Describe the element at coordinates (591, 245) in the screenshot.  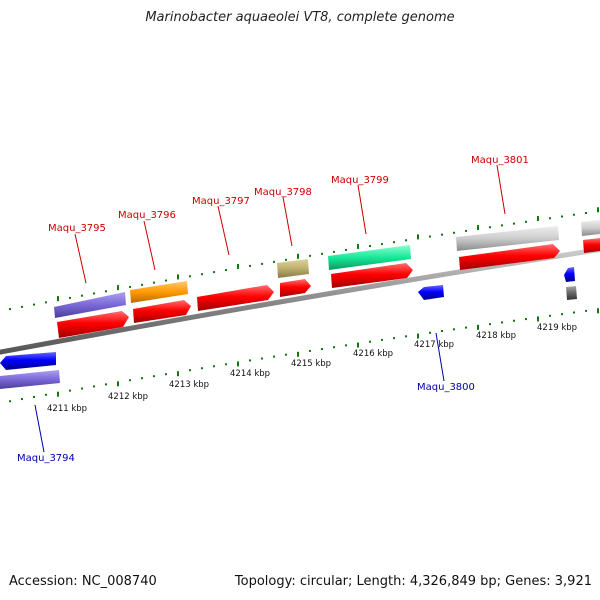
I see `cds-right-edge` at that location.